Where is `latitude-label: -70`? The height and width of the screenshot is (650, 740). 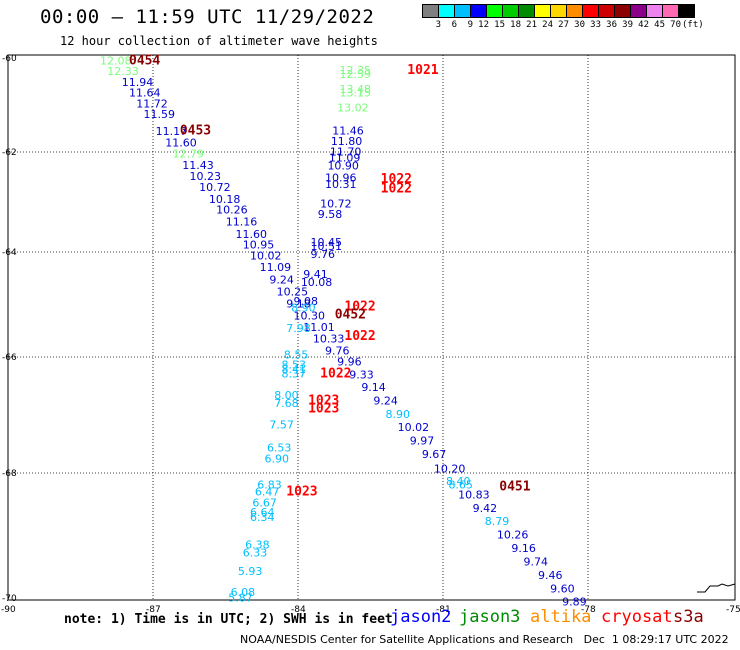 latitude-label: -70 is located at coordinates (9, 599).